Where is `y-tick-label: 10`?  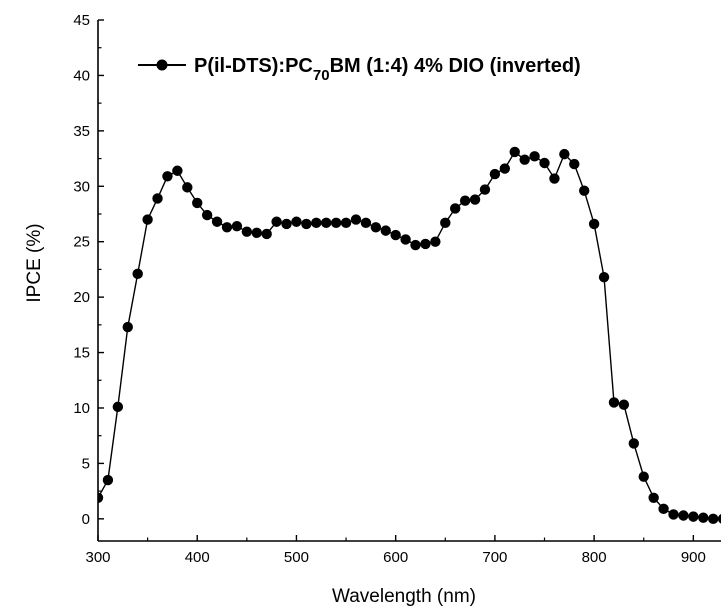
y-tick-label: 10 is located at coordinates (81, 408).